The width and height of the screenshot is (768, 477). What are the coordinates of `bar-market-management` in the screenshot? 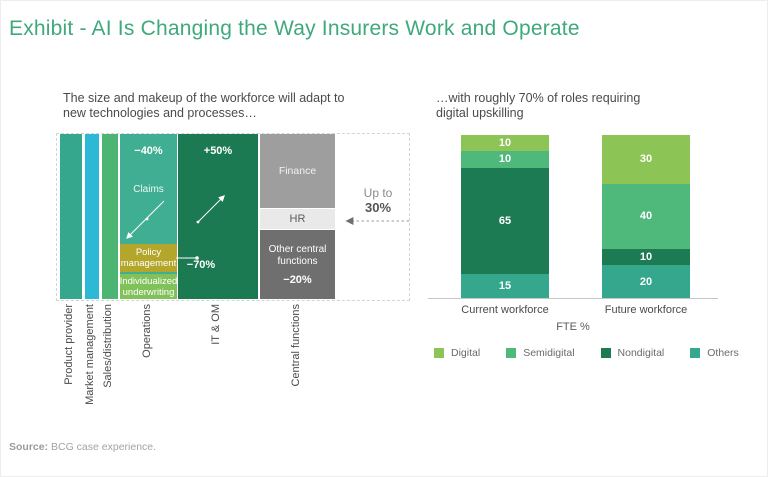 It's located at (92, 216).